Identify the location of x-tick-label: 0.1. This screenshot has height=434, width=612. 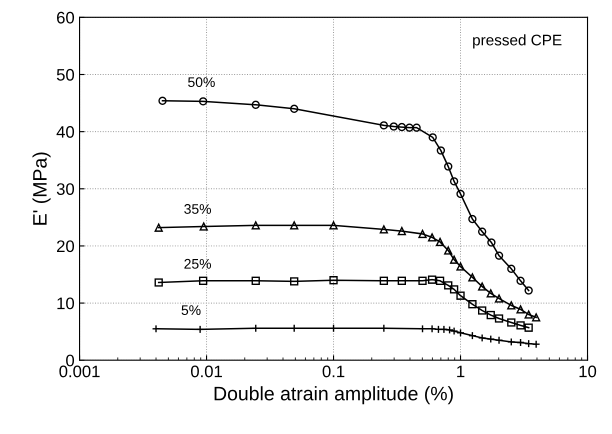
(333, 372).